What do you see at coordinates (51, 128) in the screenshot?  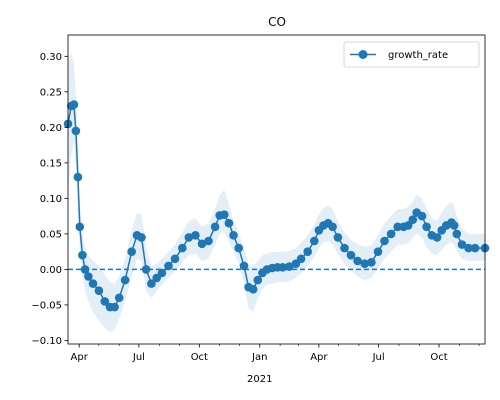 I see `y-tick-label: 0.20` at bounding box center [51, 128].